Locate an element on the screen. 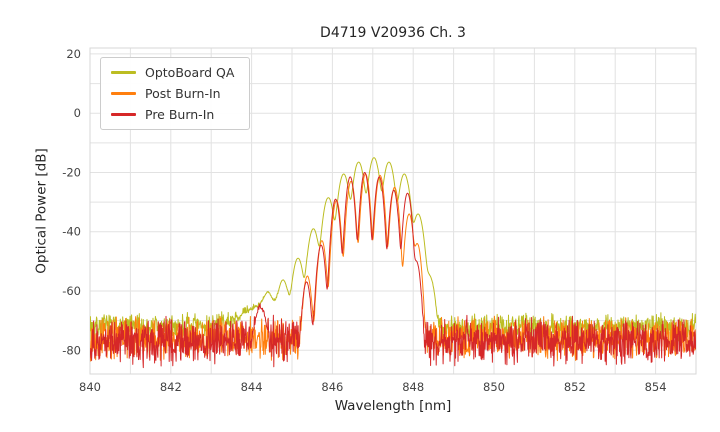 The width and height of the screenshot is (720, 432). chart-title: D4719 V20936 Ch. 3 is located at coordinates (393, 33).